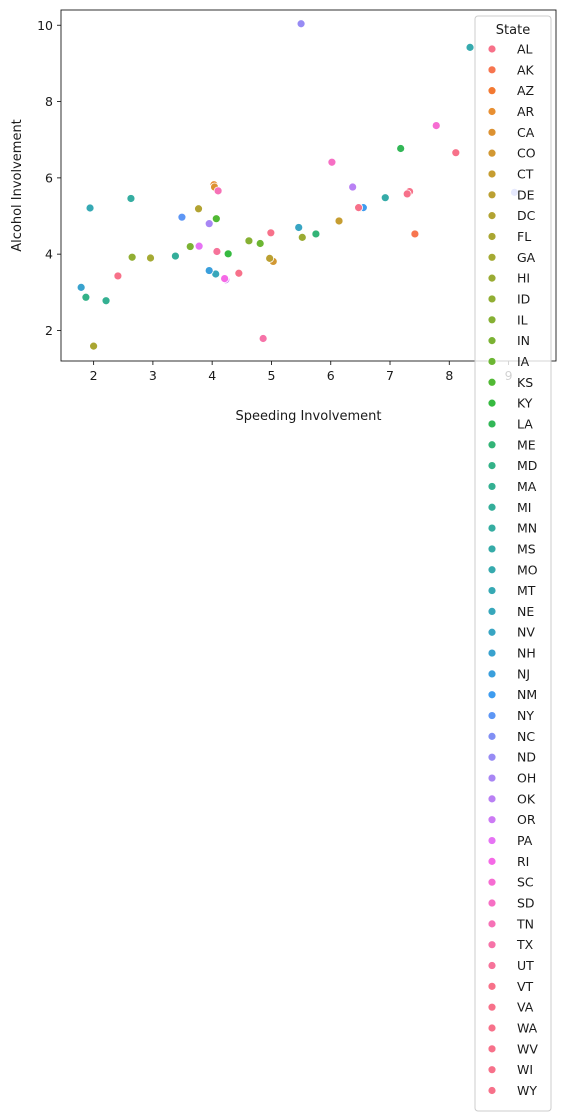 Image resolution: width=562 pixels, height=1120 pixels. I want to click on x-tick-label: 8, so click(449, 375).